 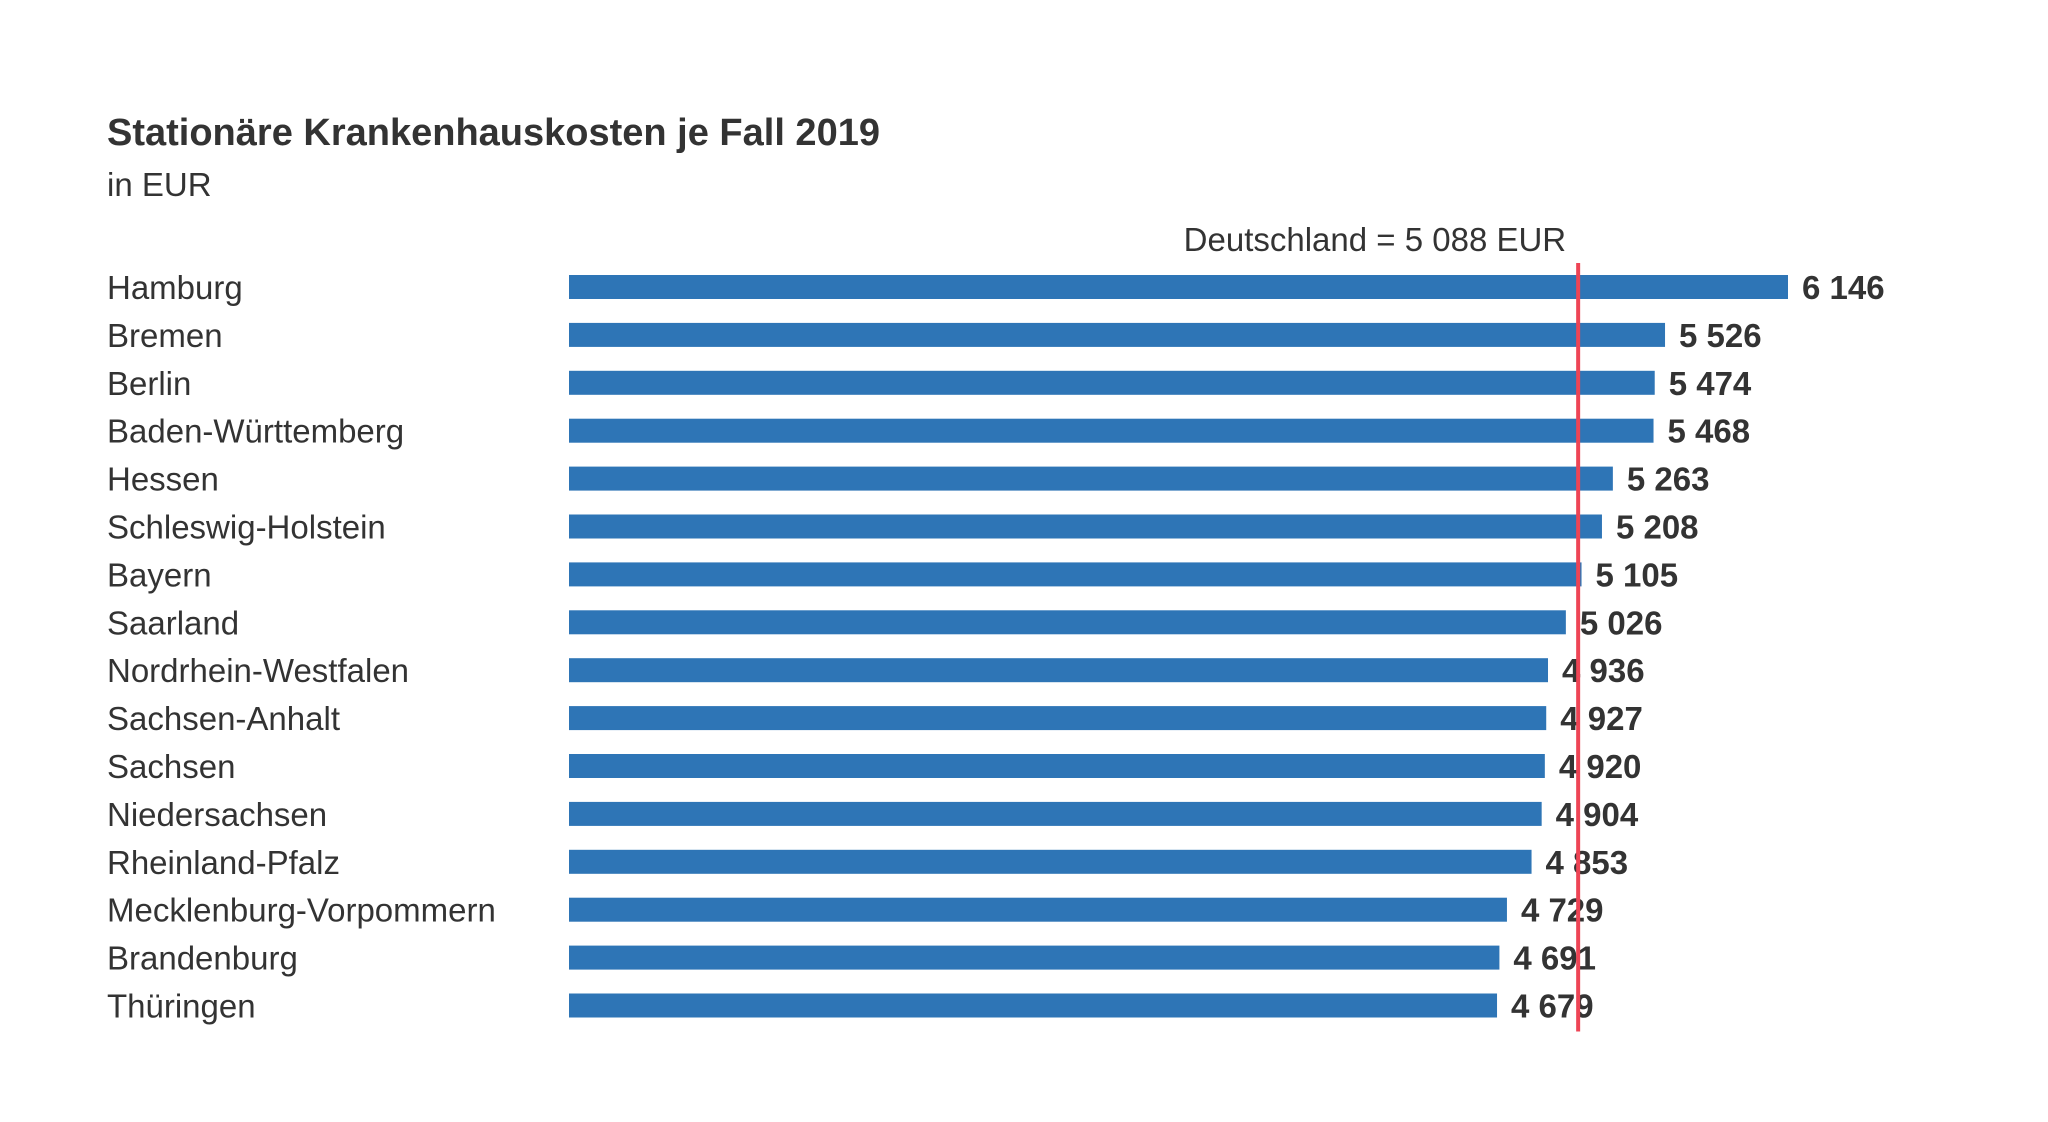 What do you see at coordinates (1587, 862) in the screenshot?
I see `value-label: 4 853` at bounding box center [1587, 862].